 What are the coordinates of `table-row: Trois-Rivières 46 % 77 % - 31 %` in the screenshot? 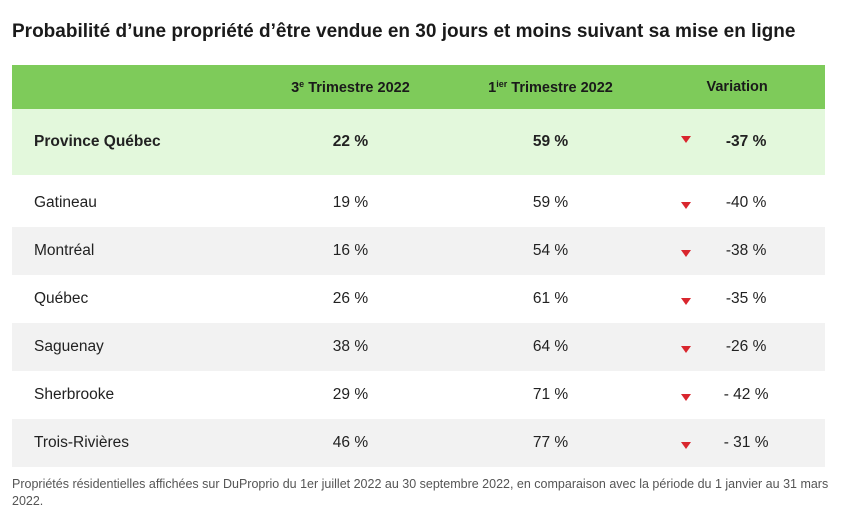 It's located at (418, 443).